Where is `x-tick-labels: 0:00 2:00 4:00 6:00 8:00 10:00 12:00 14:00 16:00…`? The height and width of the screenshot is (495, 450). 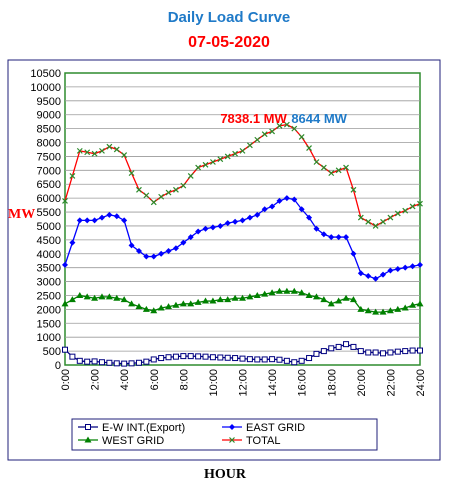 x-tick-labels: 0:00 2:00 4:00 6:00 8:00 10:00 12:00 14:00 16:00… is located at coordinates (243, 383).